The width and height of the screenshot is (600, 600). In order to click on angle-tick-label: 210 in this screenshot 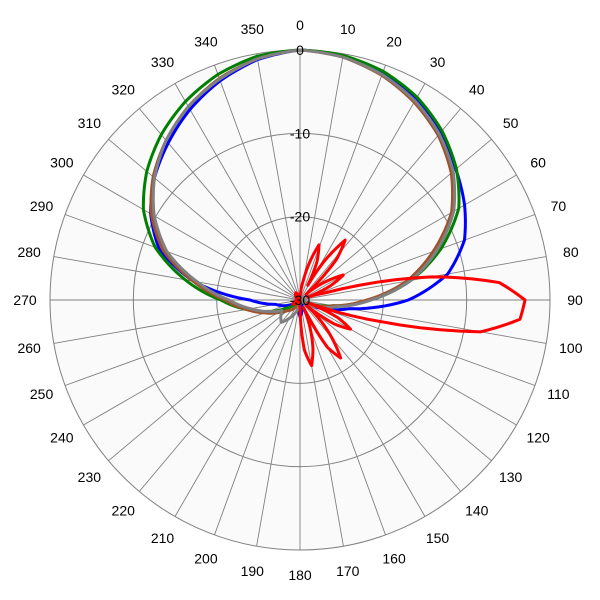, I will do `click(163, 538)`.